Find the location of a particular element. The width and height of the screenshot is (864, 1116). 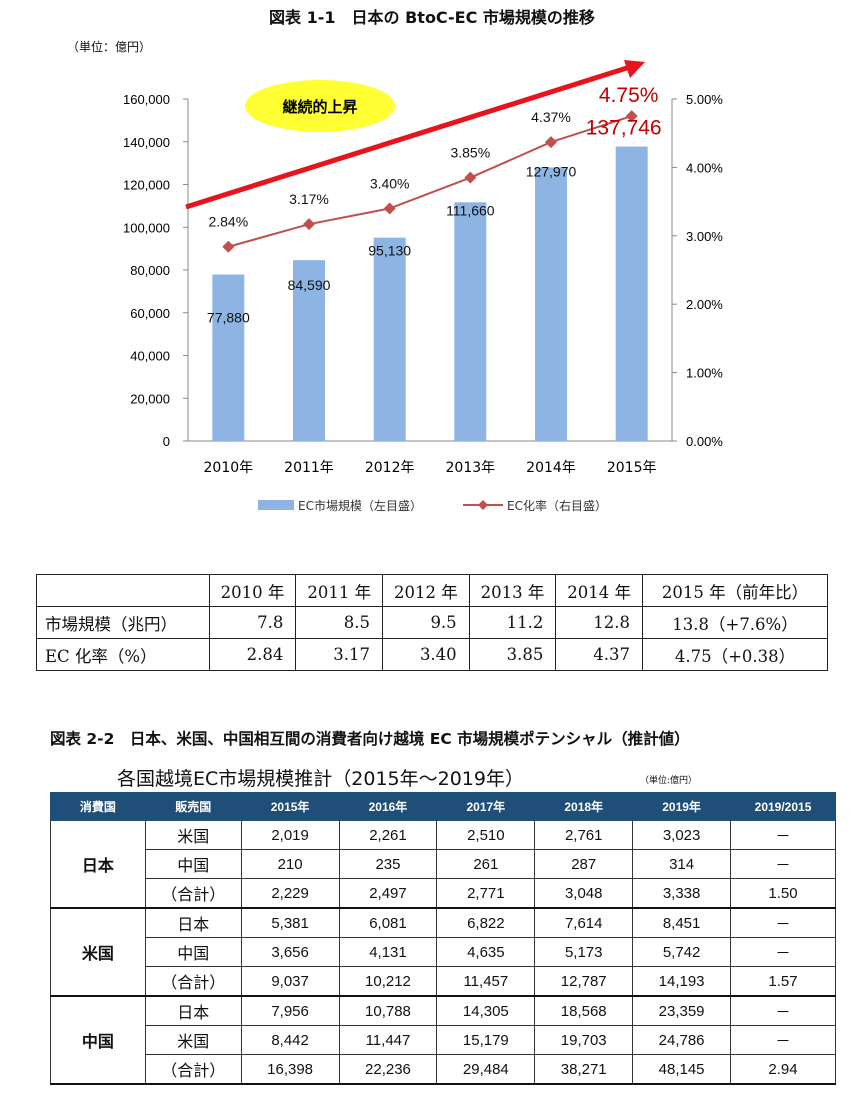

left-tick-label: 160,000 is located at coordinates (146, 99).